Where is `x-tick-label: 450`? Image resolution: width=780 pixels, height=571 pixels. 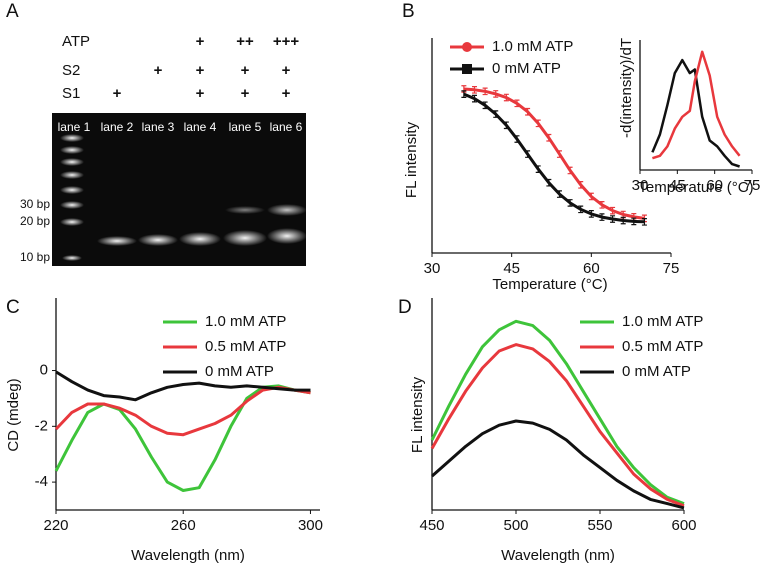
x-tick-label: 450 is located at coordinates (431, 525).